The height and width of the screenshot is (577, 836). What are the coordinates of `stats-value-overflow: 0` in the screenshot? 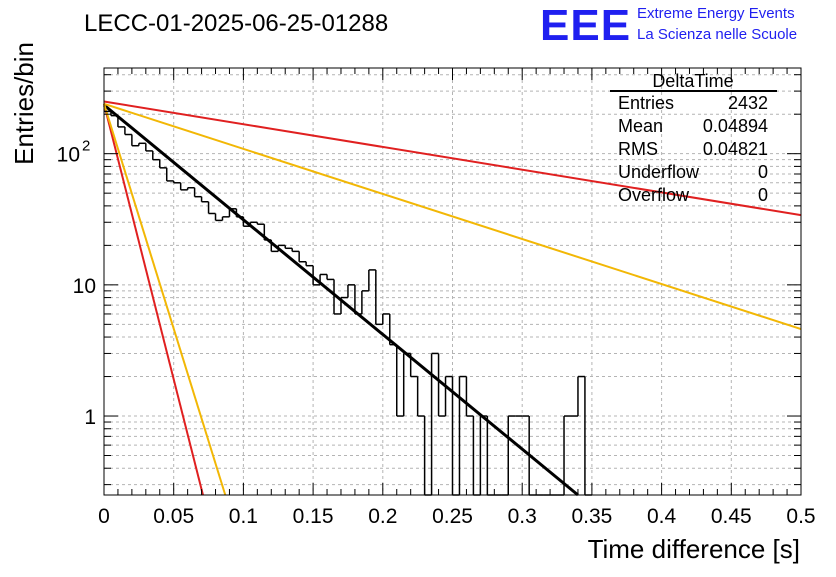 It's located at (763, 195).